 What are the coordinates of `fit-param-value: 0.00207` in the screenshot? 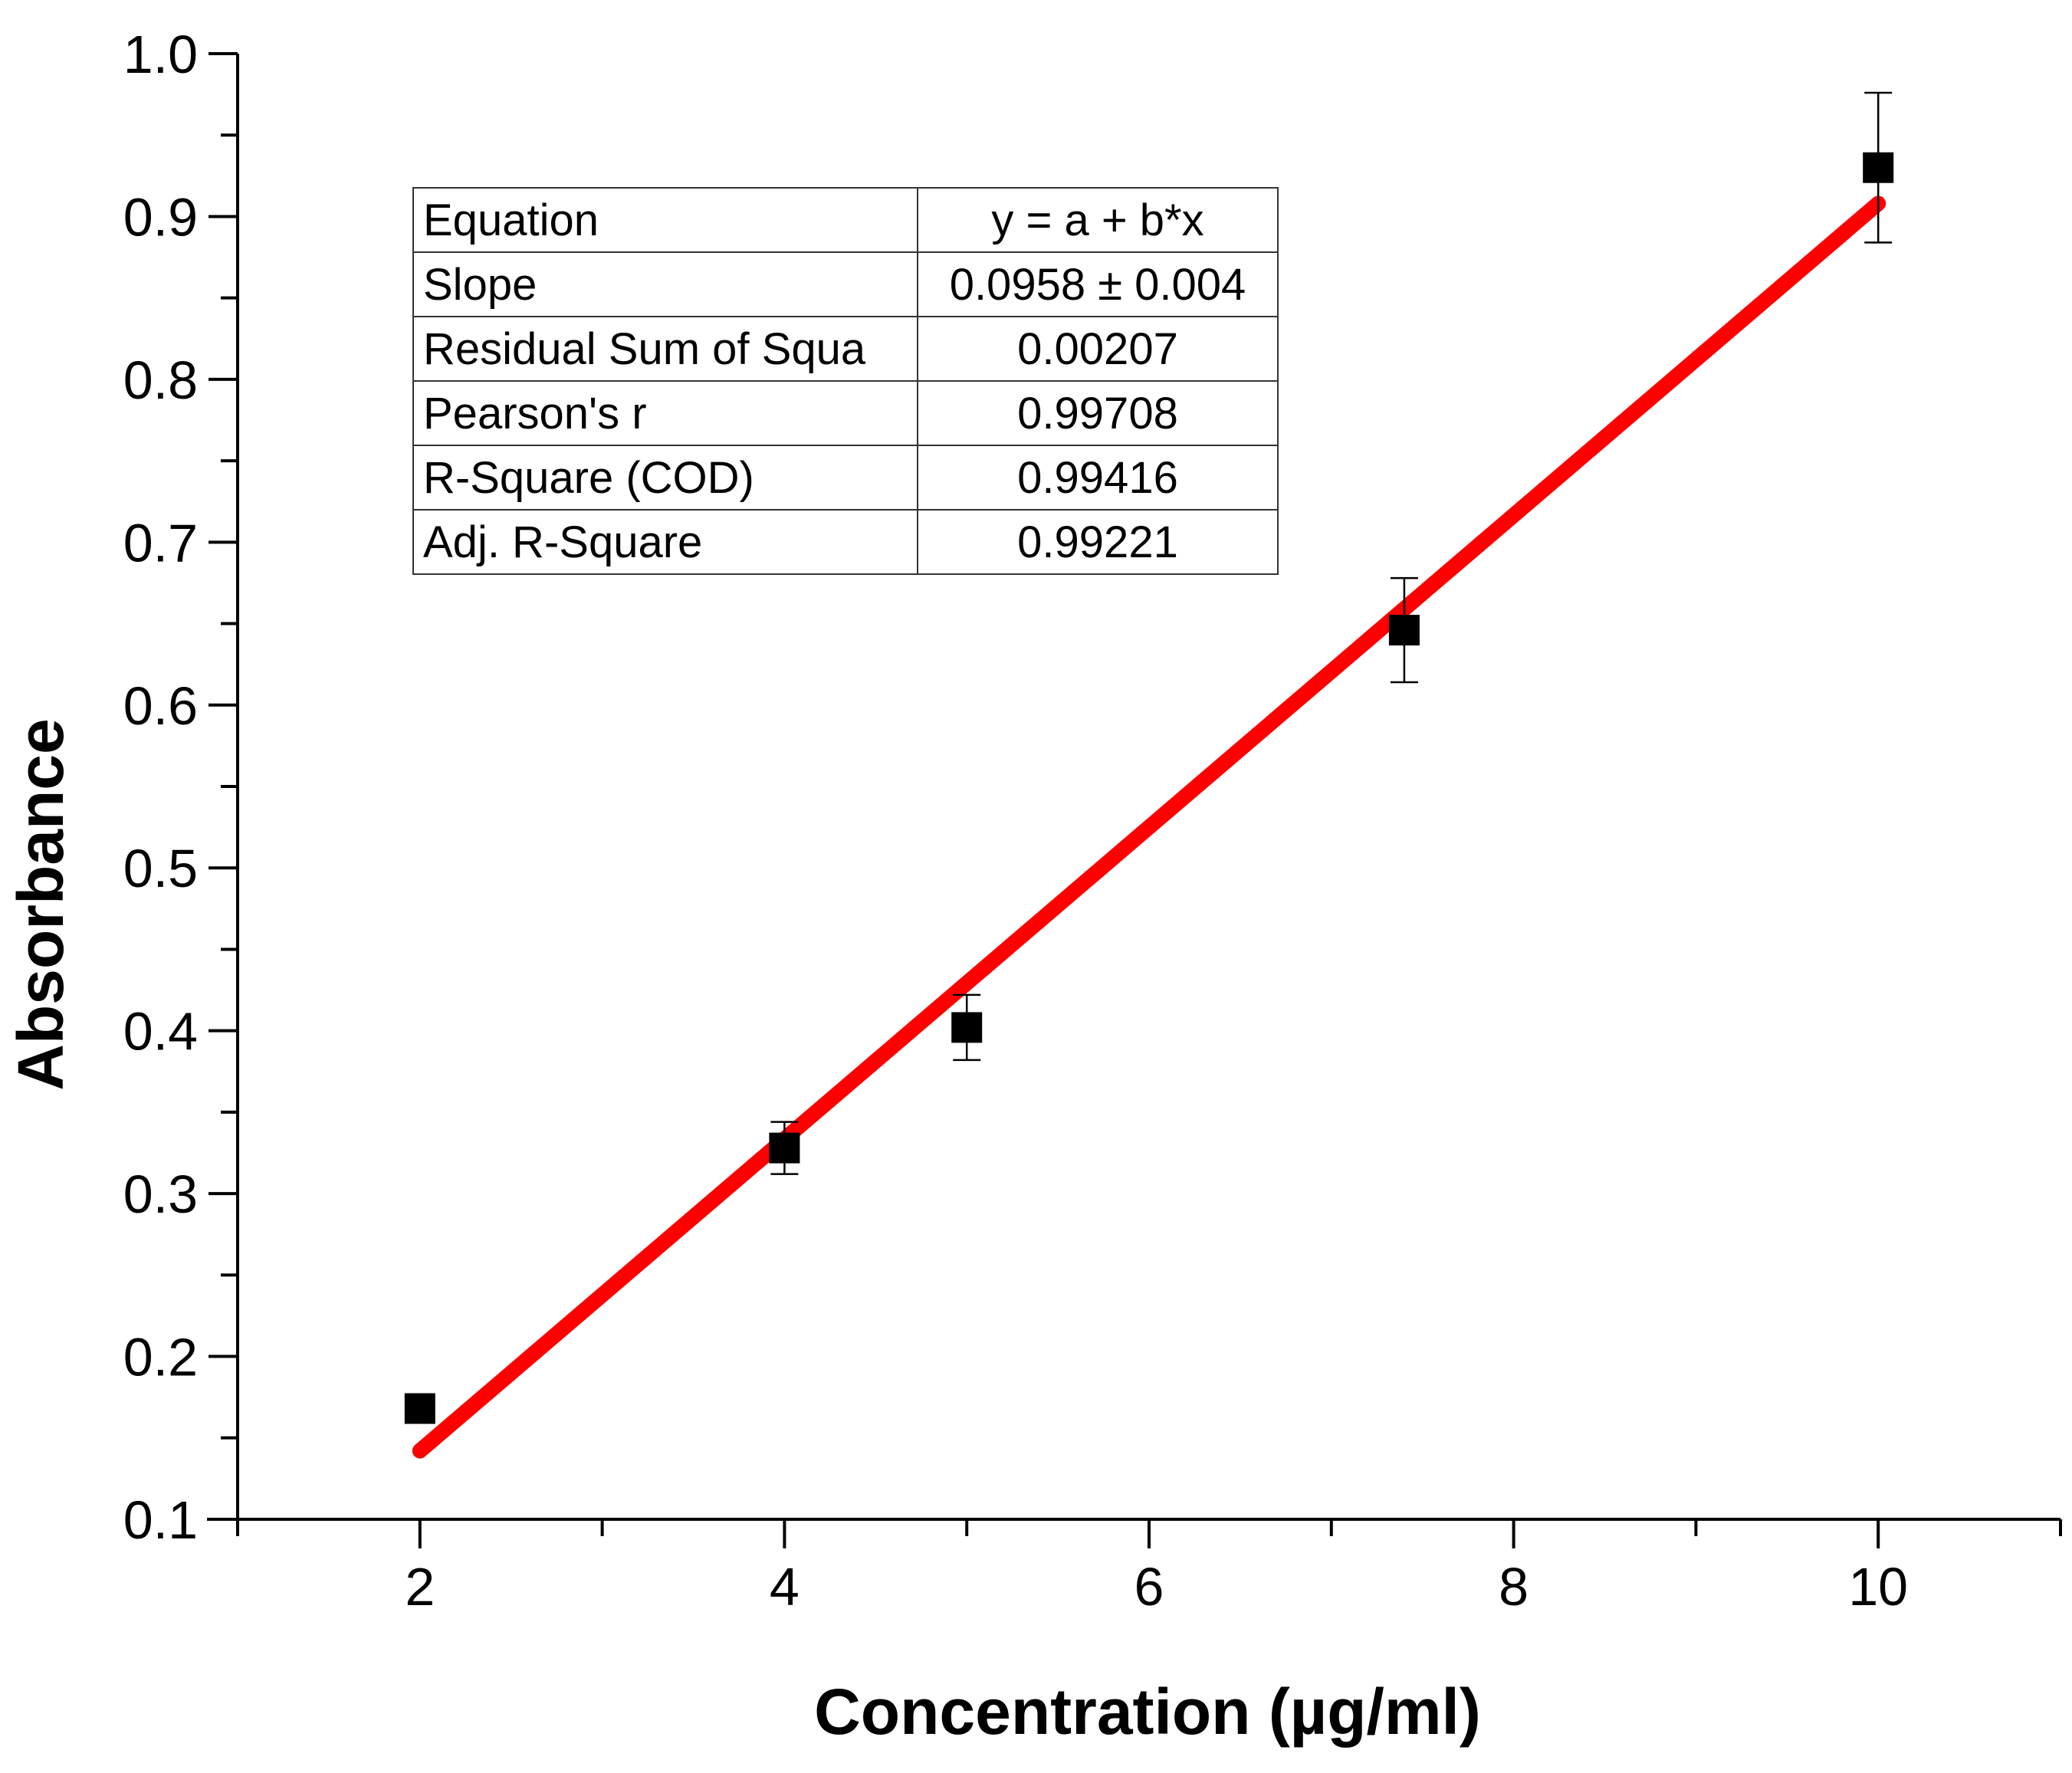 It's located at (1098, 349).